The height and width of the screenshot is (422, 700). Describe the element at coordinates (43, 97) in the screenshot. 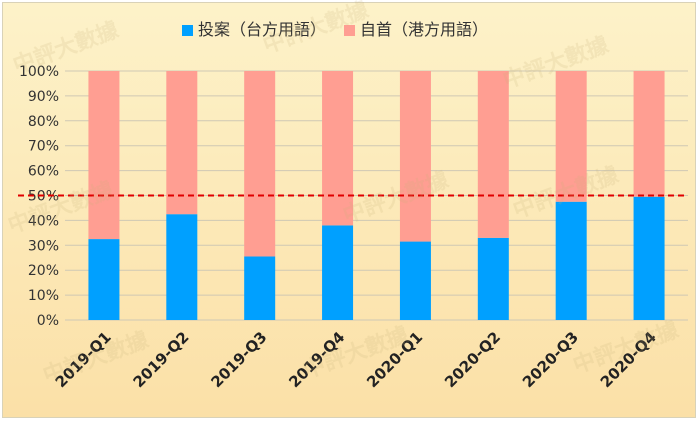

I see `y-tick-label: 90%` at that location.